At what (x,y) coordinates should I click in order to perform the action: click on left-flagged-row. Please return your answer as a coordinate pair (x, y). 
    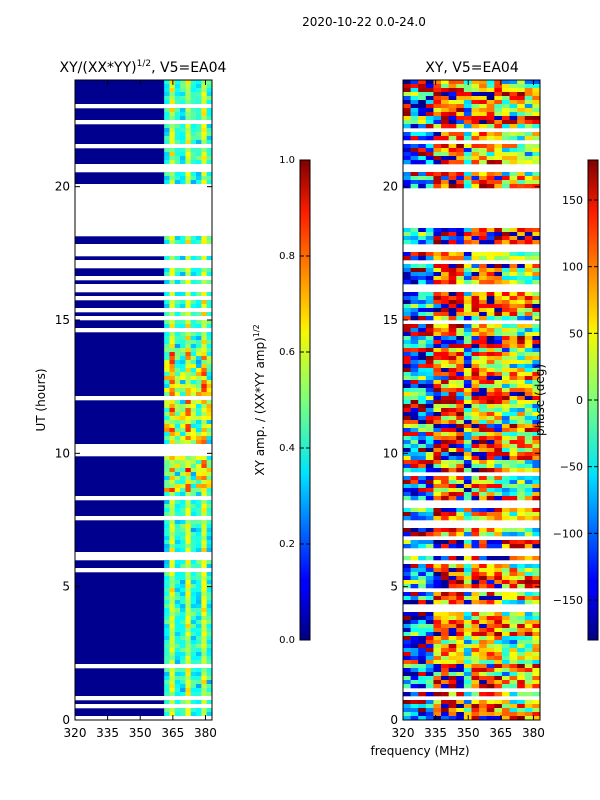
    Looking at the image, I should click on (143, 298).